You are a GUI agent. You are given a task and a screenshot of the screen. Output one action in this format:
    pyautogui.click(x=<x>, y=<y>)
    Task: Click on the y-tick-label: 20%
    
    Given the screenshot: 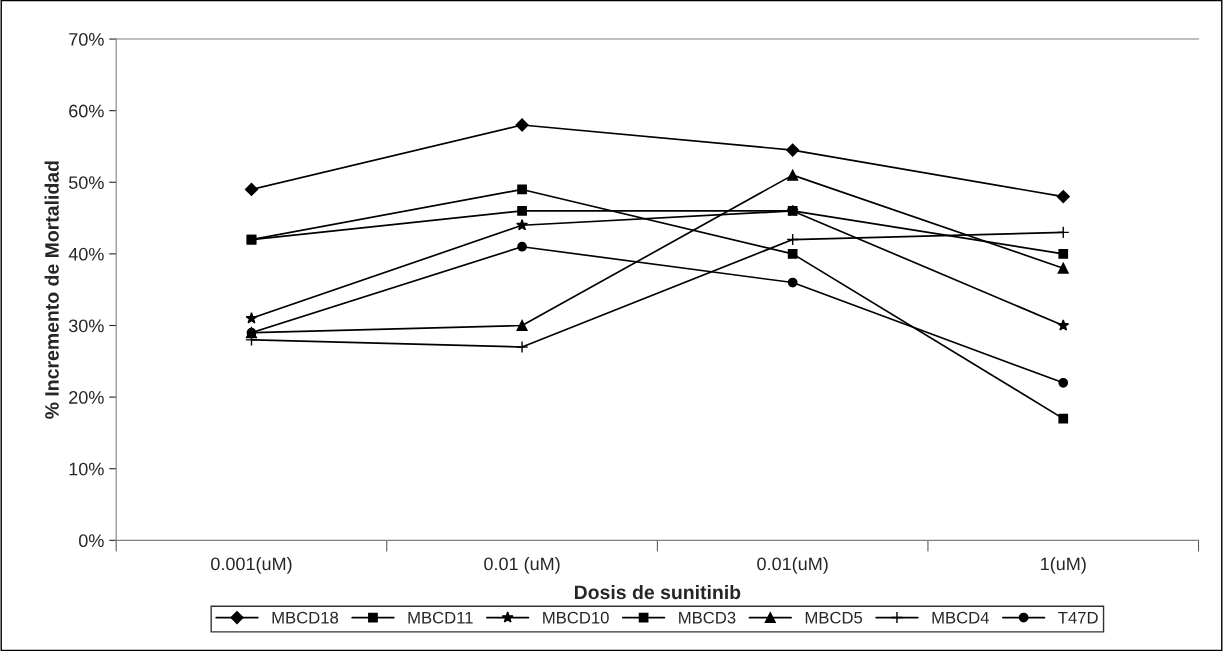 What is the action you would take?
    pyautogui.click(x=86, y=397)
    